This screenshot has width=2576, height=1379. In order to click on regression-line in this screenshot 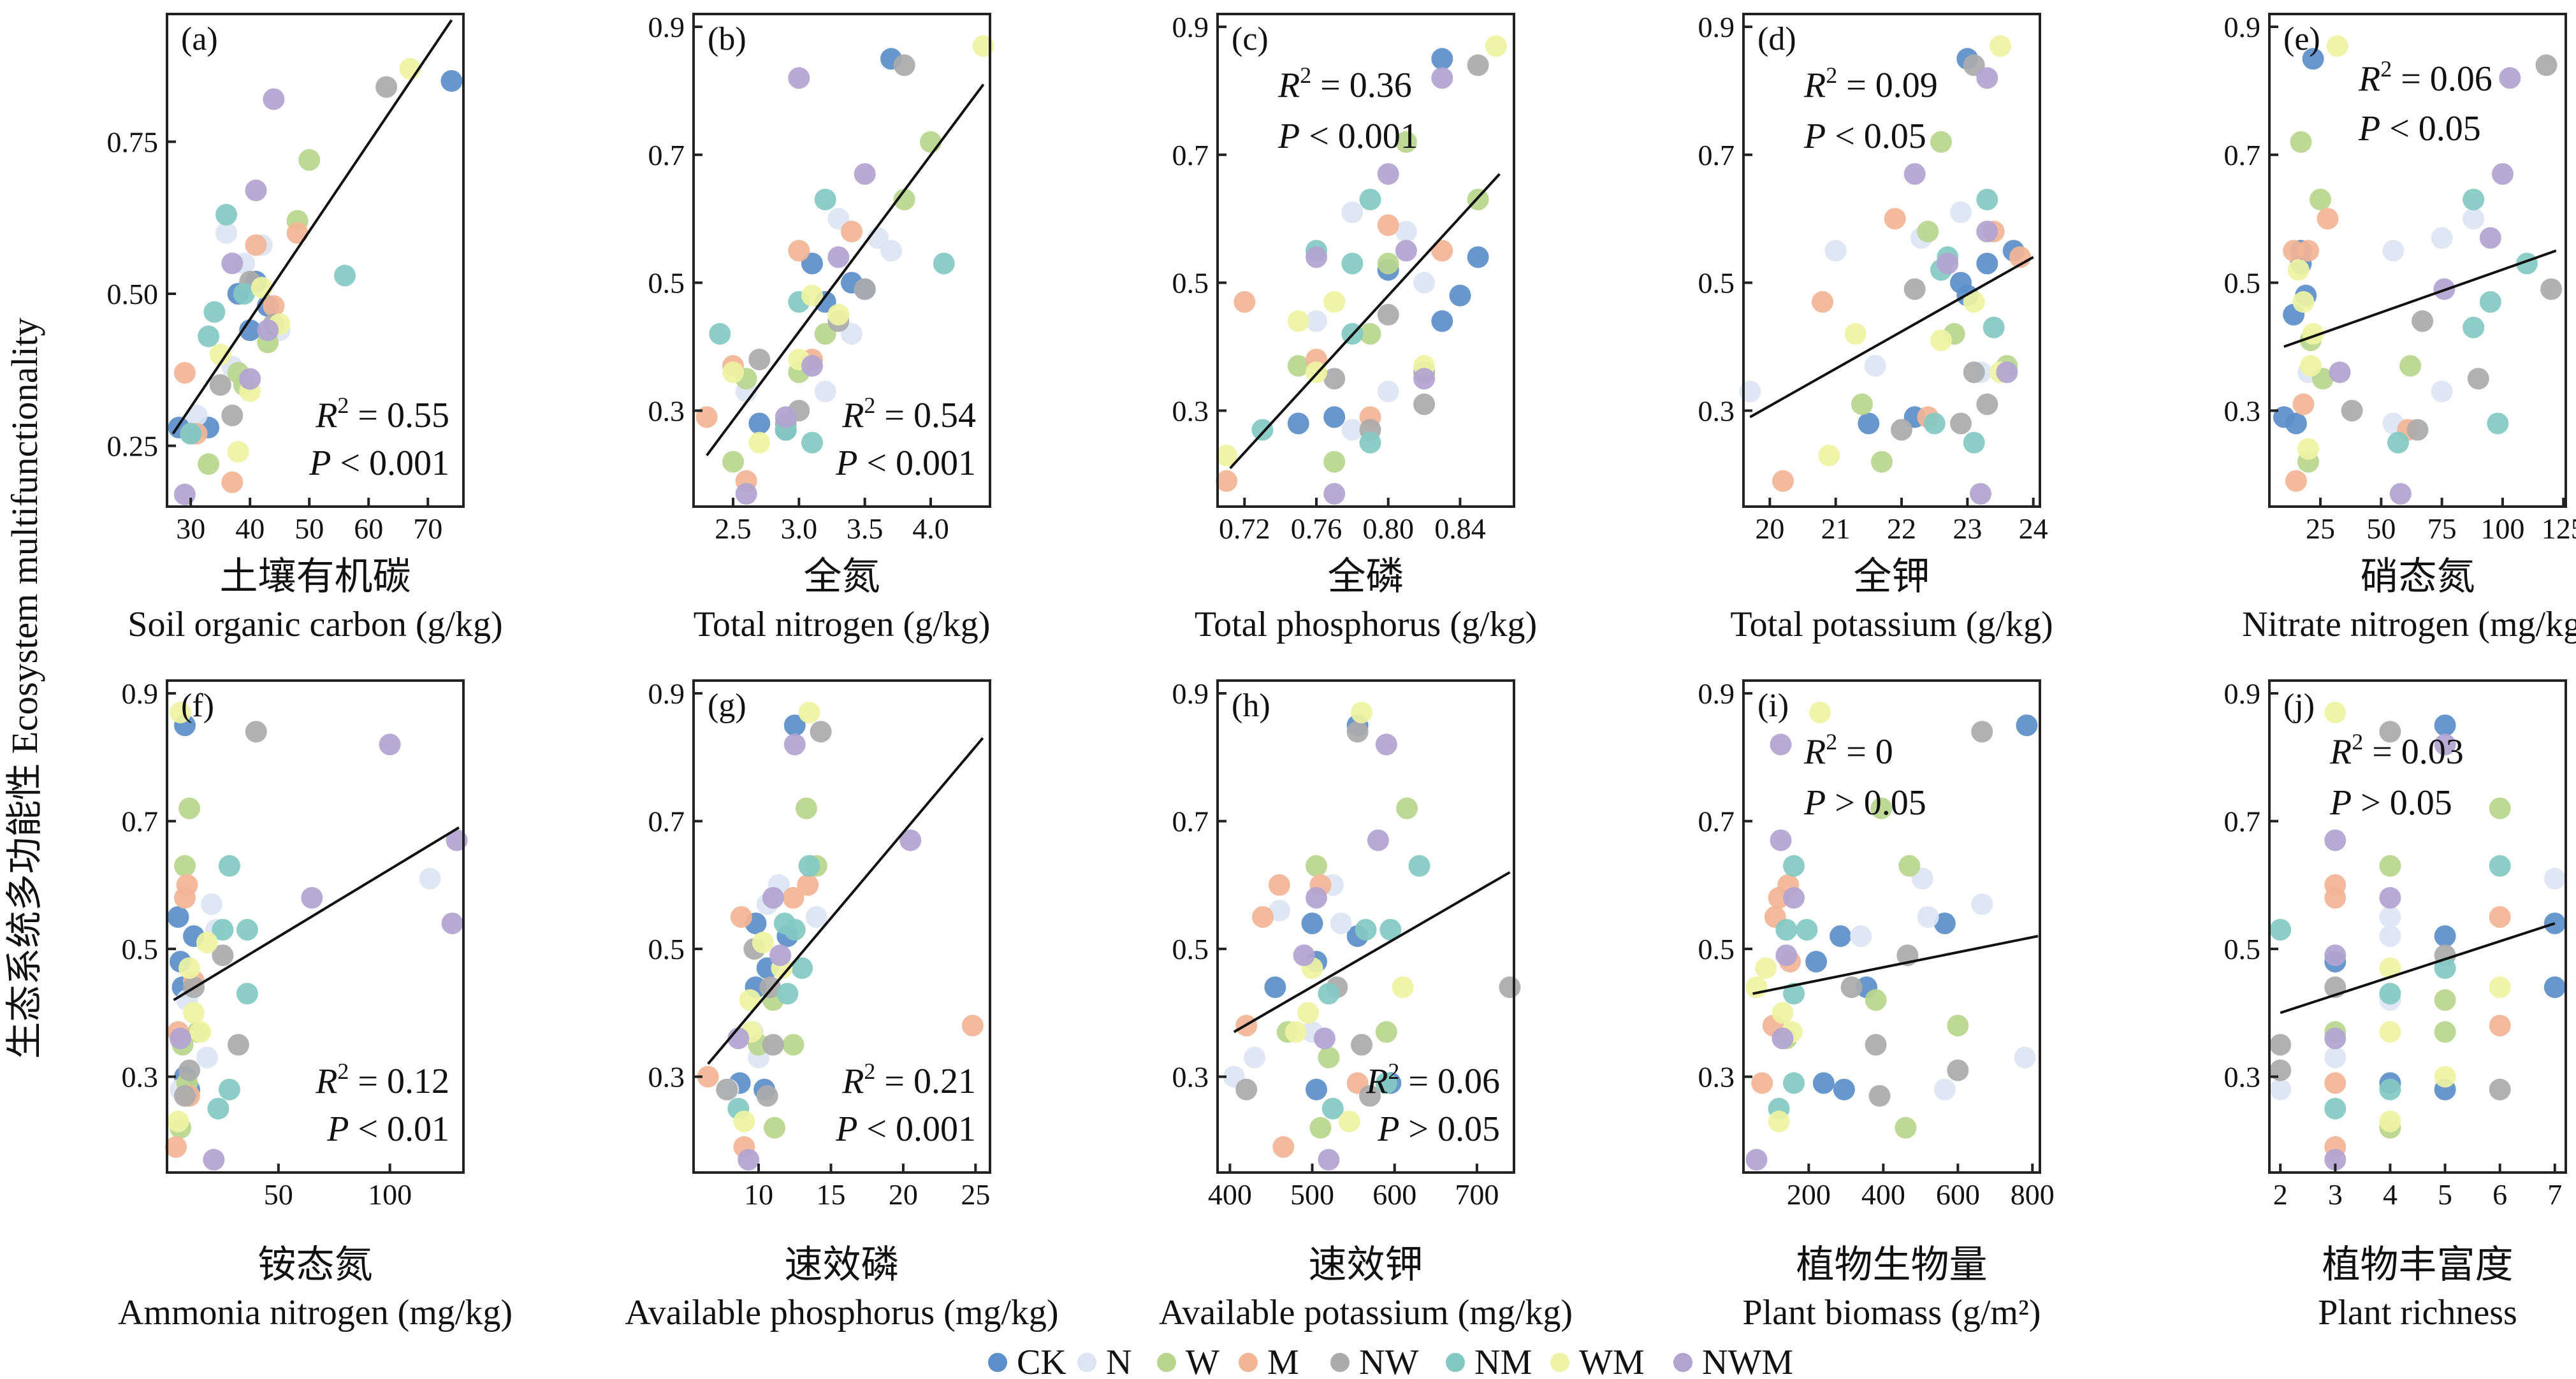, I will do `click(845, 270)`.